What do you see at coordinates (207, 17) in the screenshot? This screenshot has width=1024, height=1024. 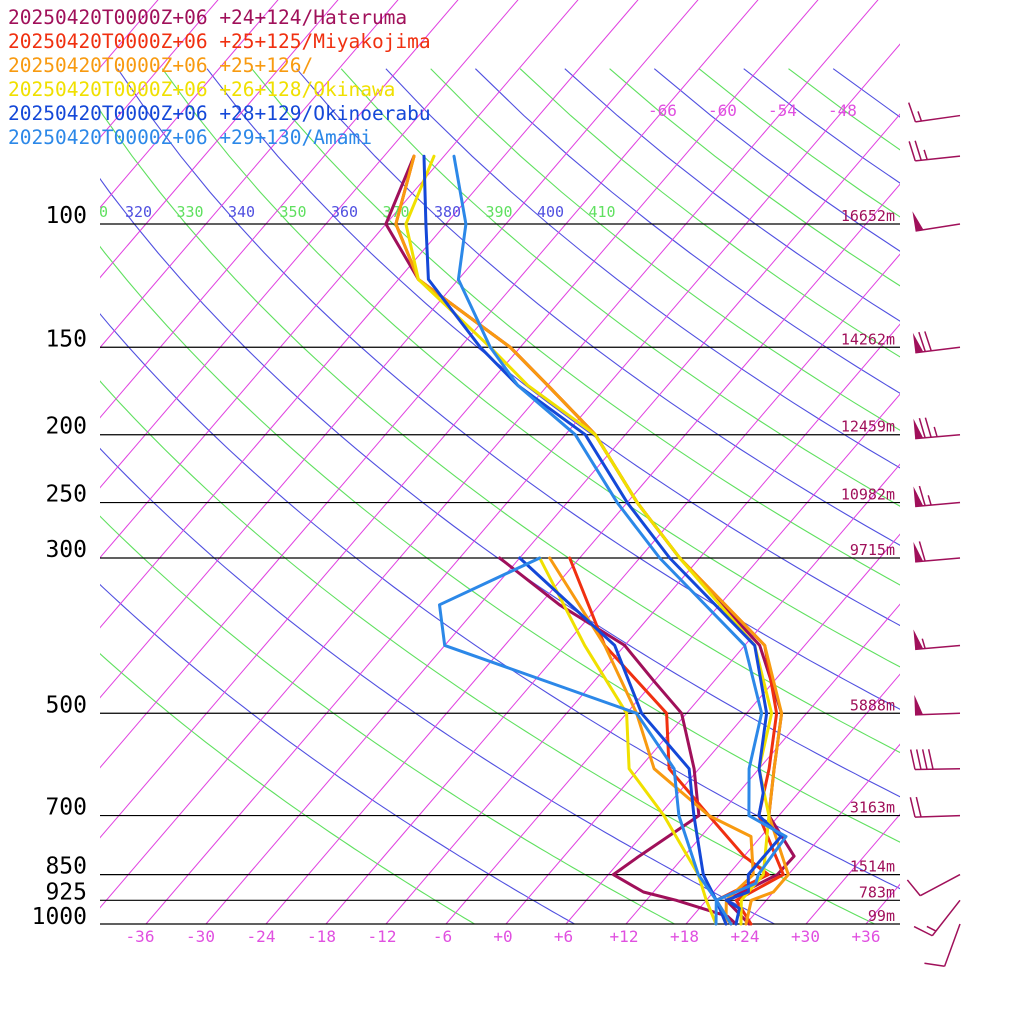 I see `legend-entry: 20250420T0000Z+06 +24+124/Hateruma` at bounding box center [207, 17].